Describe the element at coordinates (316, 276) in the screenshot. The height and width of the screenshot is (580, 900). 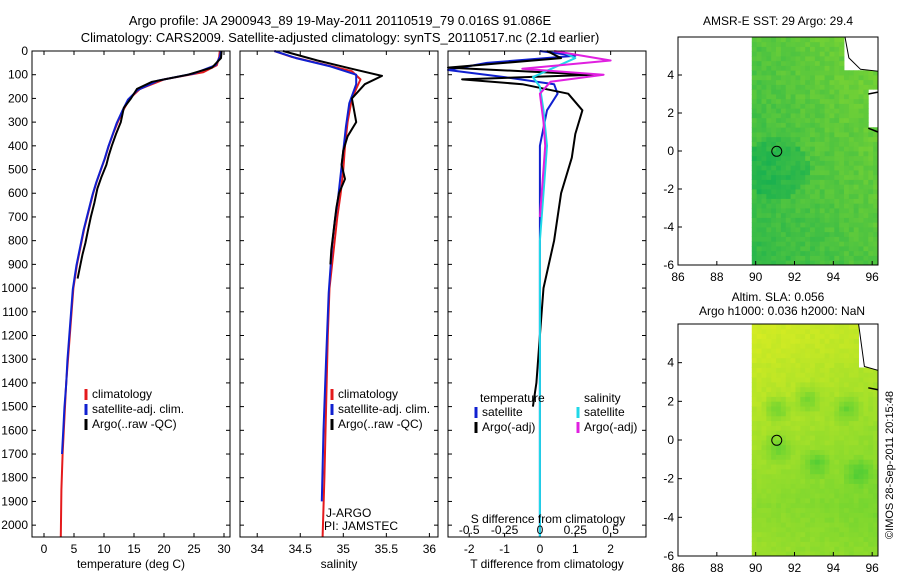
I see `series-line-satellite-adj-clim--1` at that location.